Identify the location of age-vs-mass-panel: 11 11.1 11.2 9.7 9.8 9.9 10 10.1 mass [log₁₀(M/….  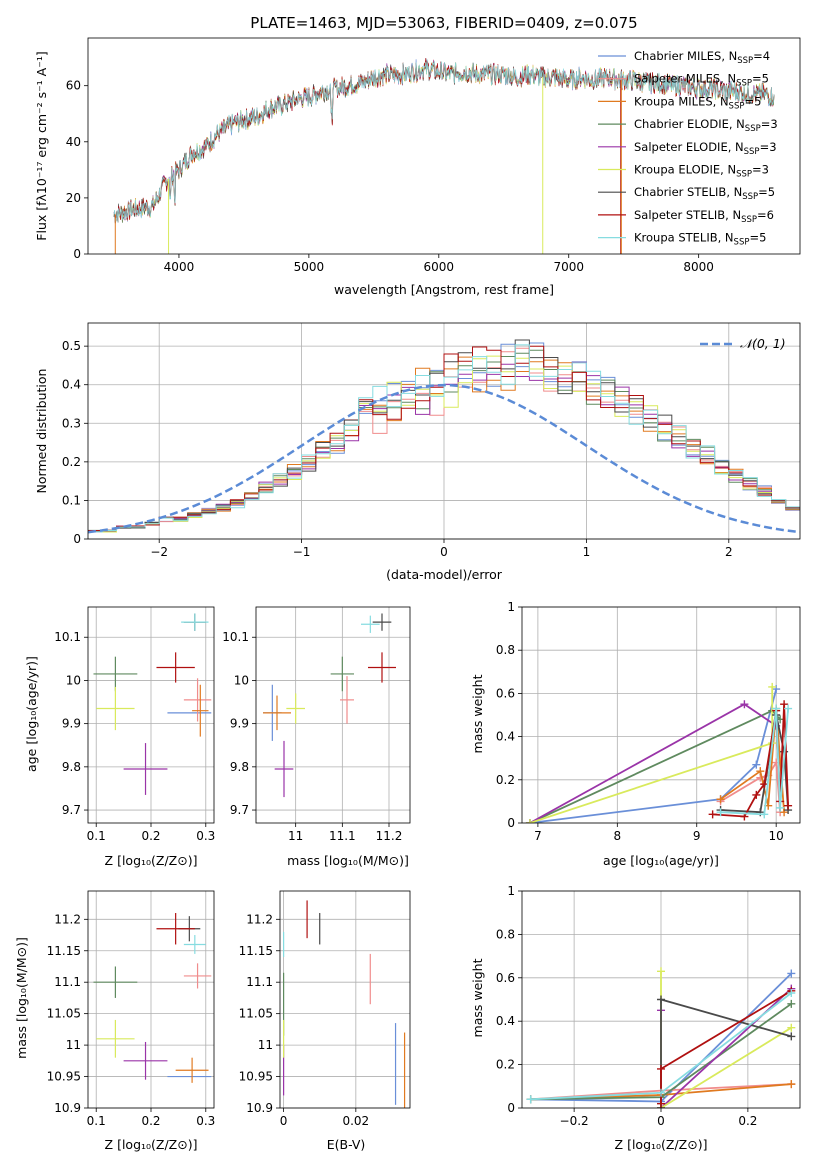
(316, 737).